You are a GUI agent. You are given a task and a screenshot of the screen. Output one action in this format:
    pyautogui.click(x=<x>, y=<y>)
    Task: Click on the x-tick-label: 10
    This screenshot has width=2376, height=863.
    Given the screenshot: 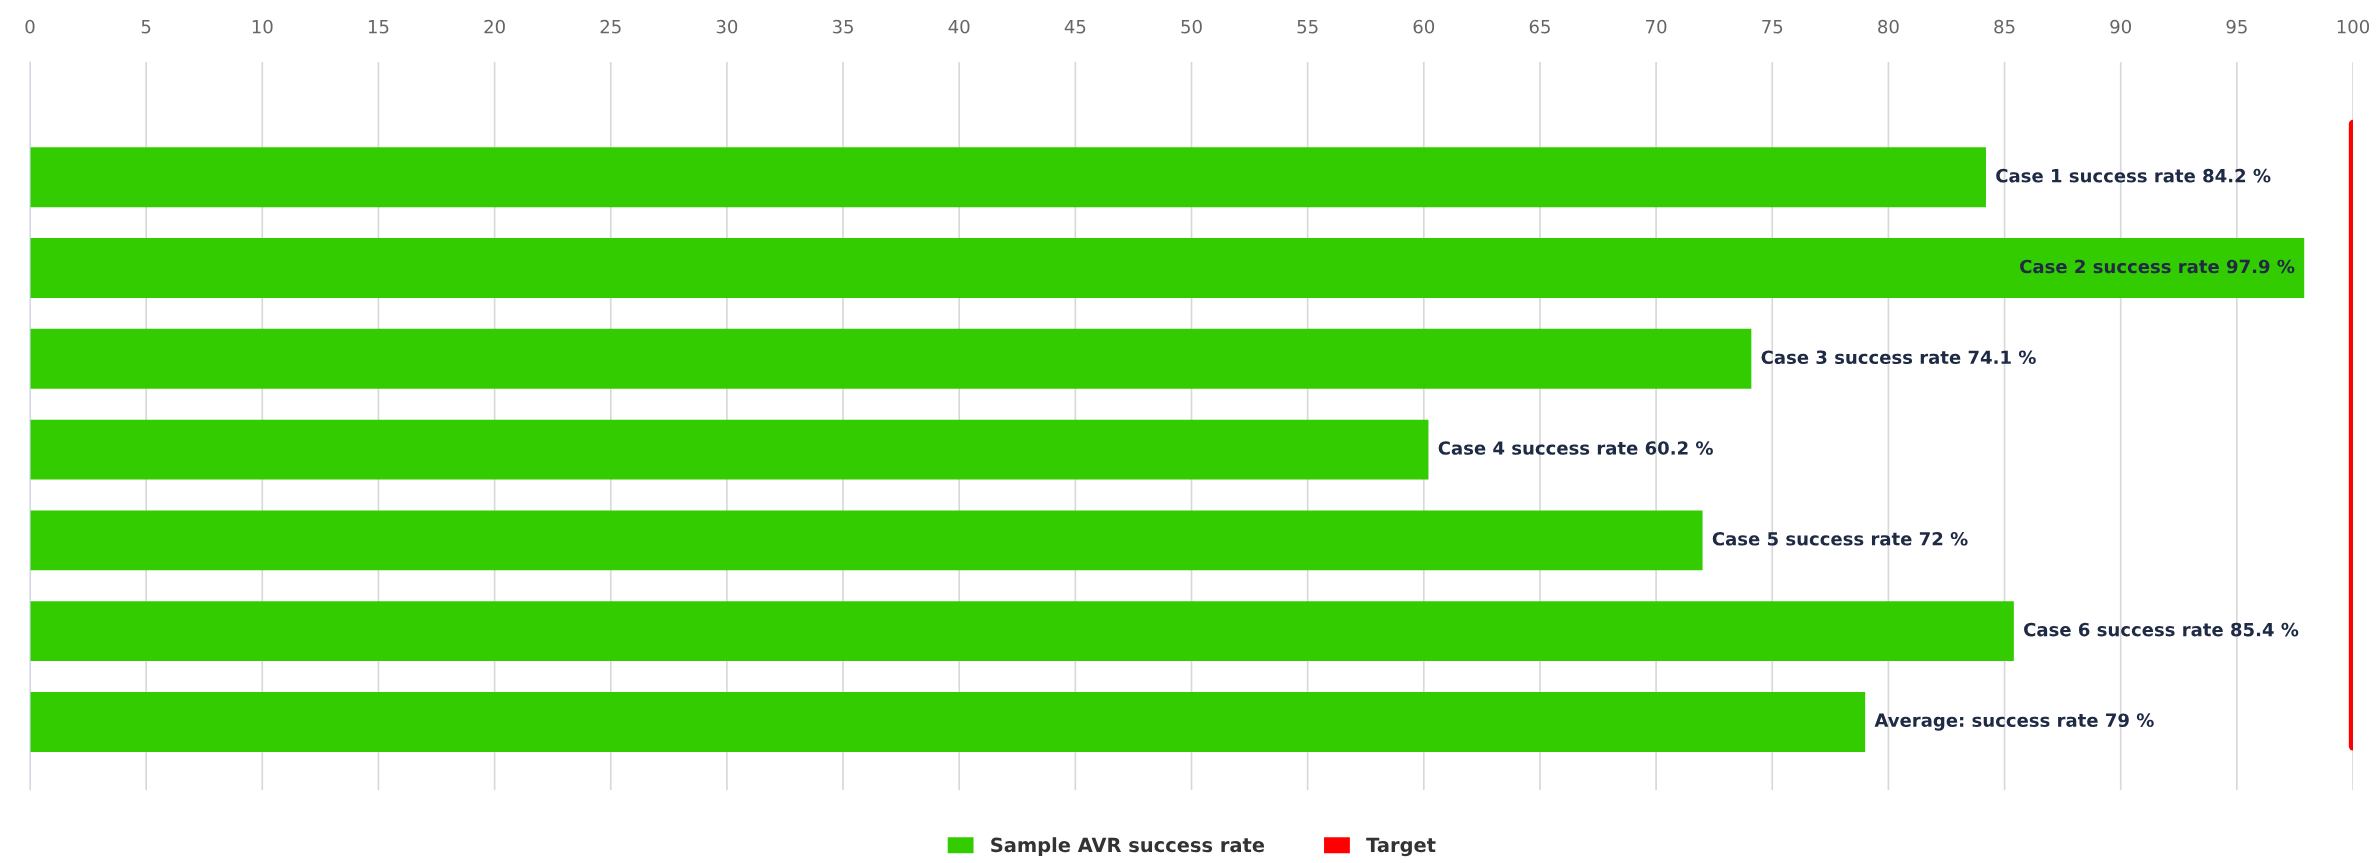 What is the action you would take?
    pyautogui.click(x=262, y=26)
    